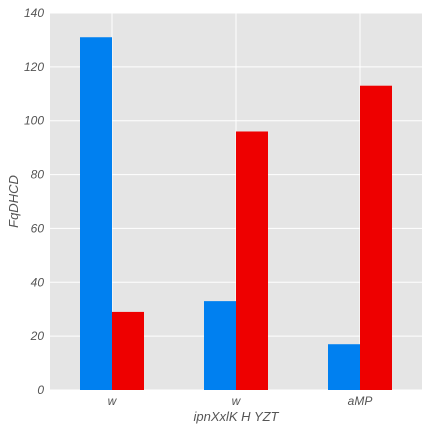 The height and width of the screenshot is (432, 432). I want to click on y-axis-label: FqDHCD, so click(13, 201).